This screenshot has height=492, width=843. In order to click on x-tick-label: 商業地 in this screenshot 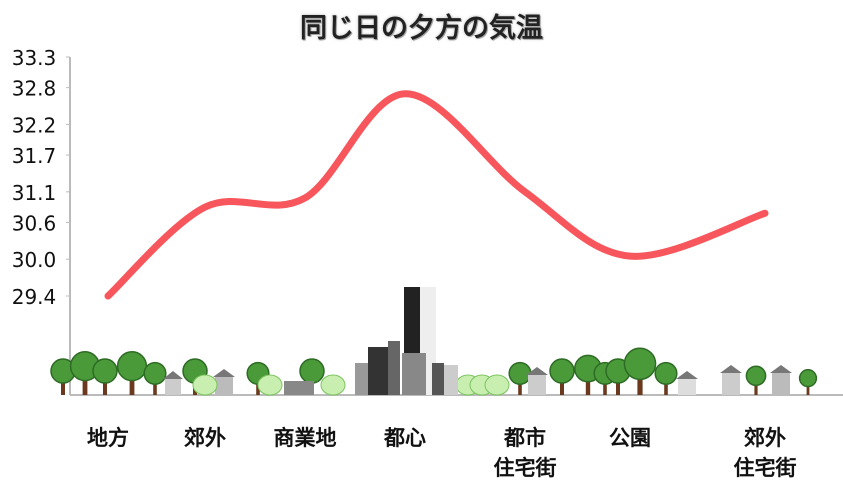, I will do `click(305, 438)`.